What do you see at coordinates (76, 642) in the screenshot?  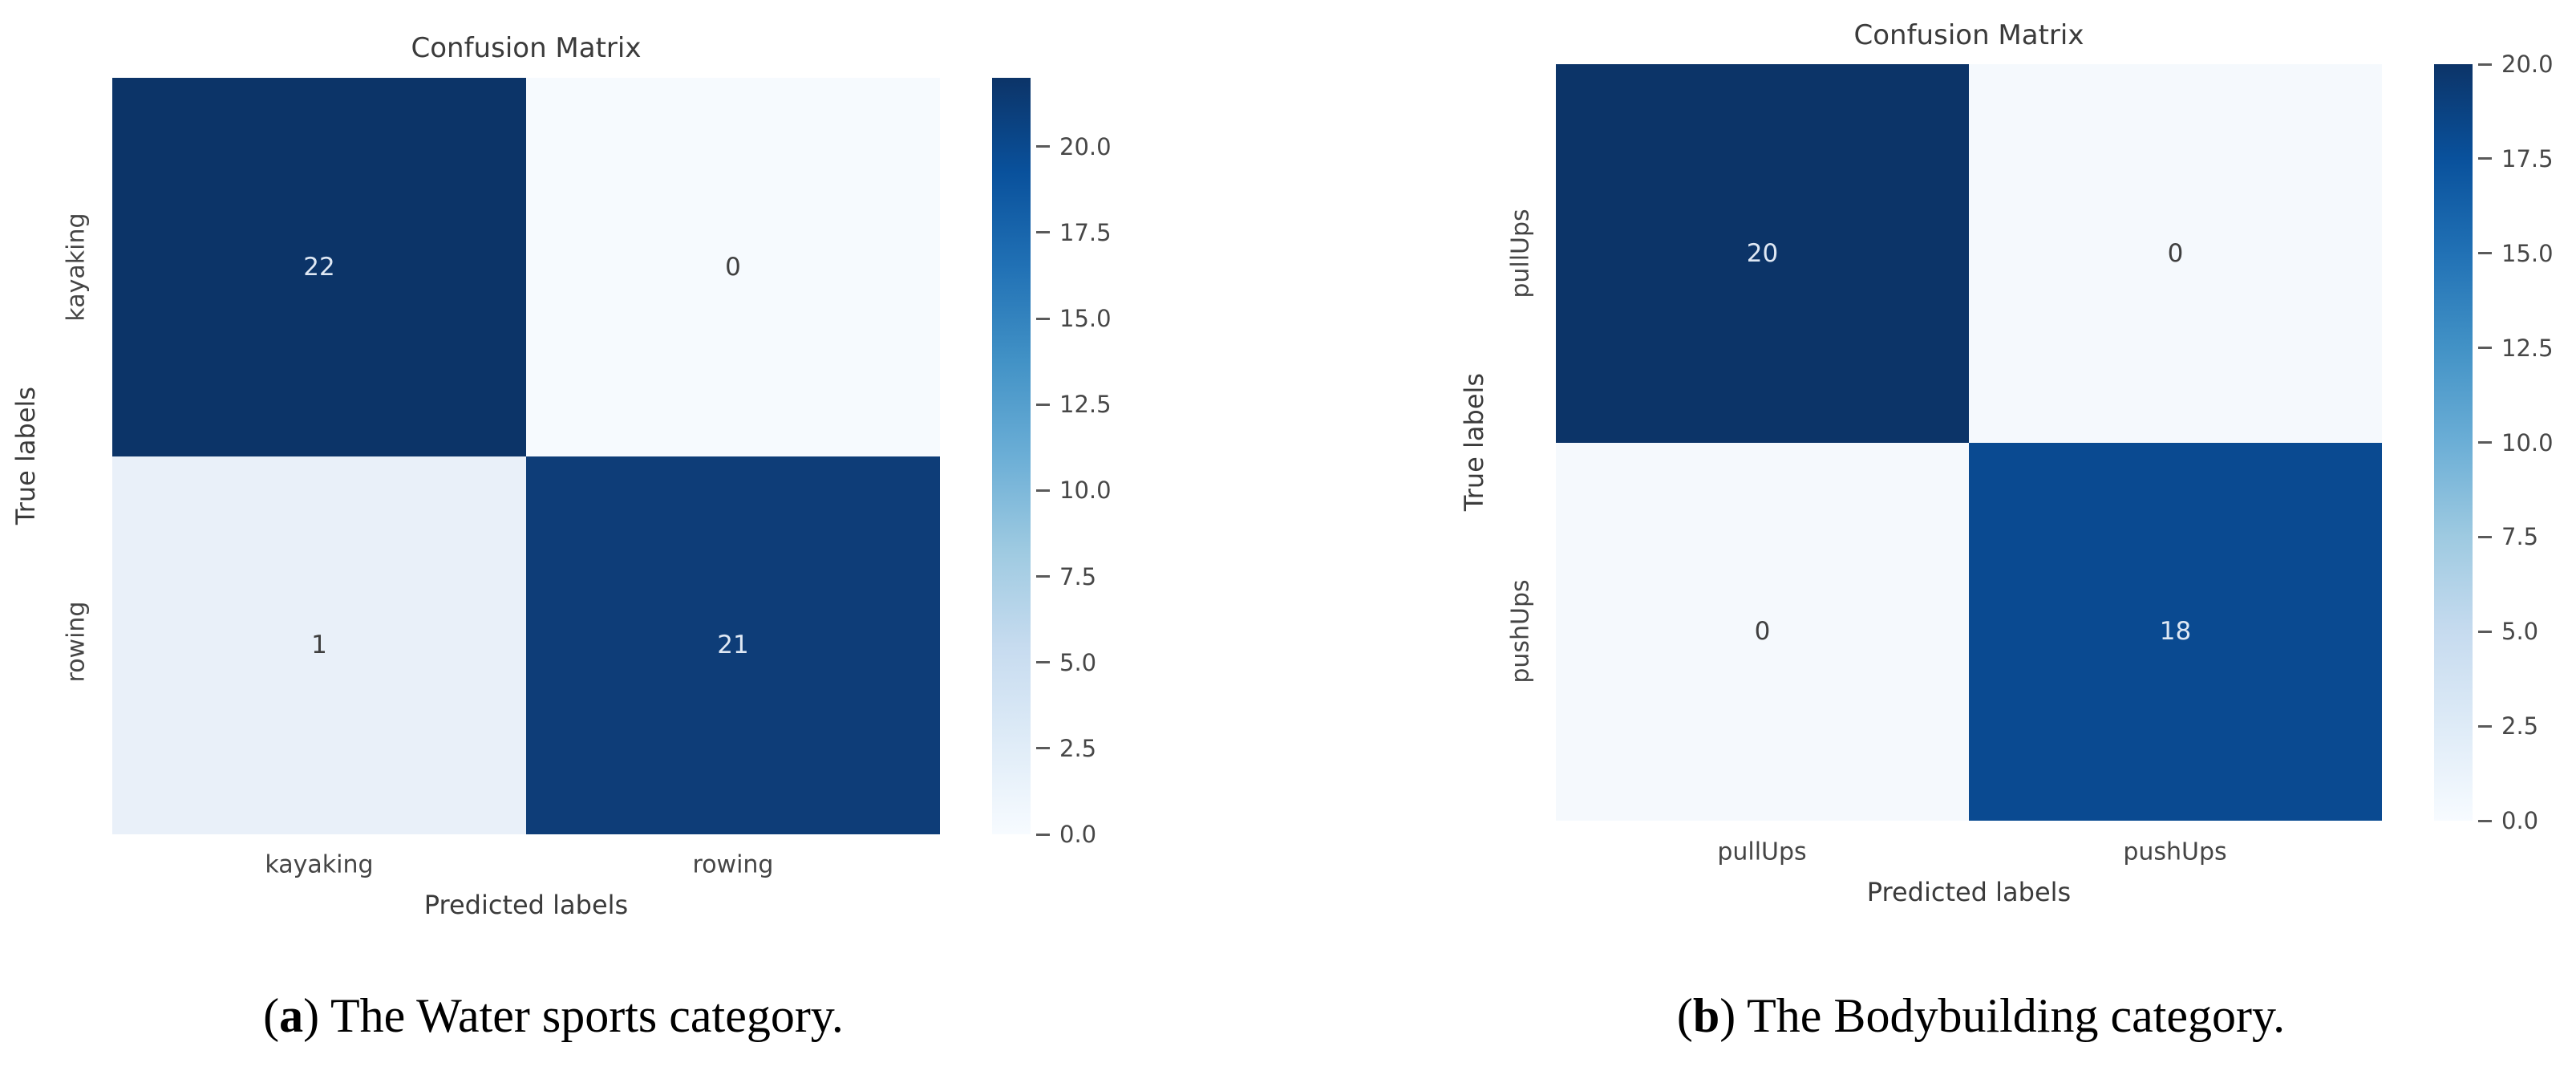 I see `y-tick-label: rowing` at bounding box center [76, 642].